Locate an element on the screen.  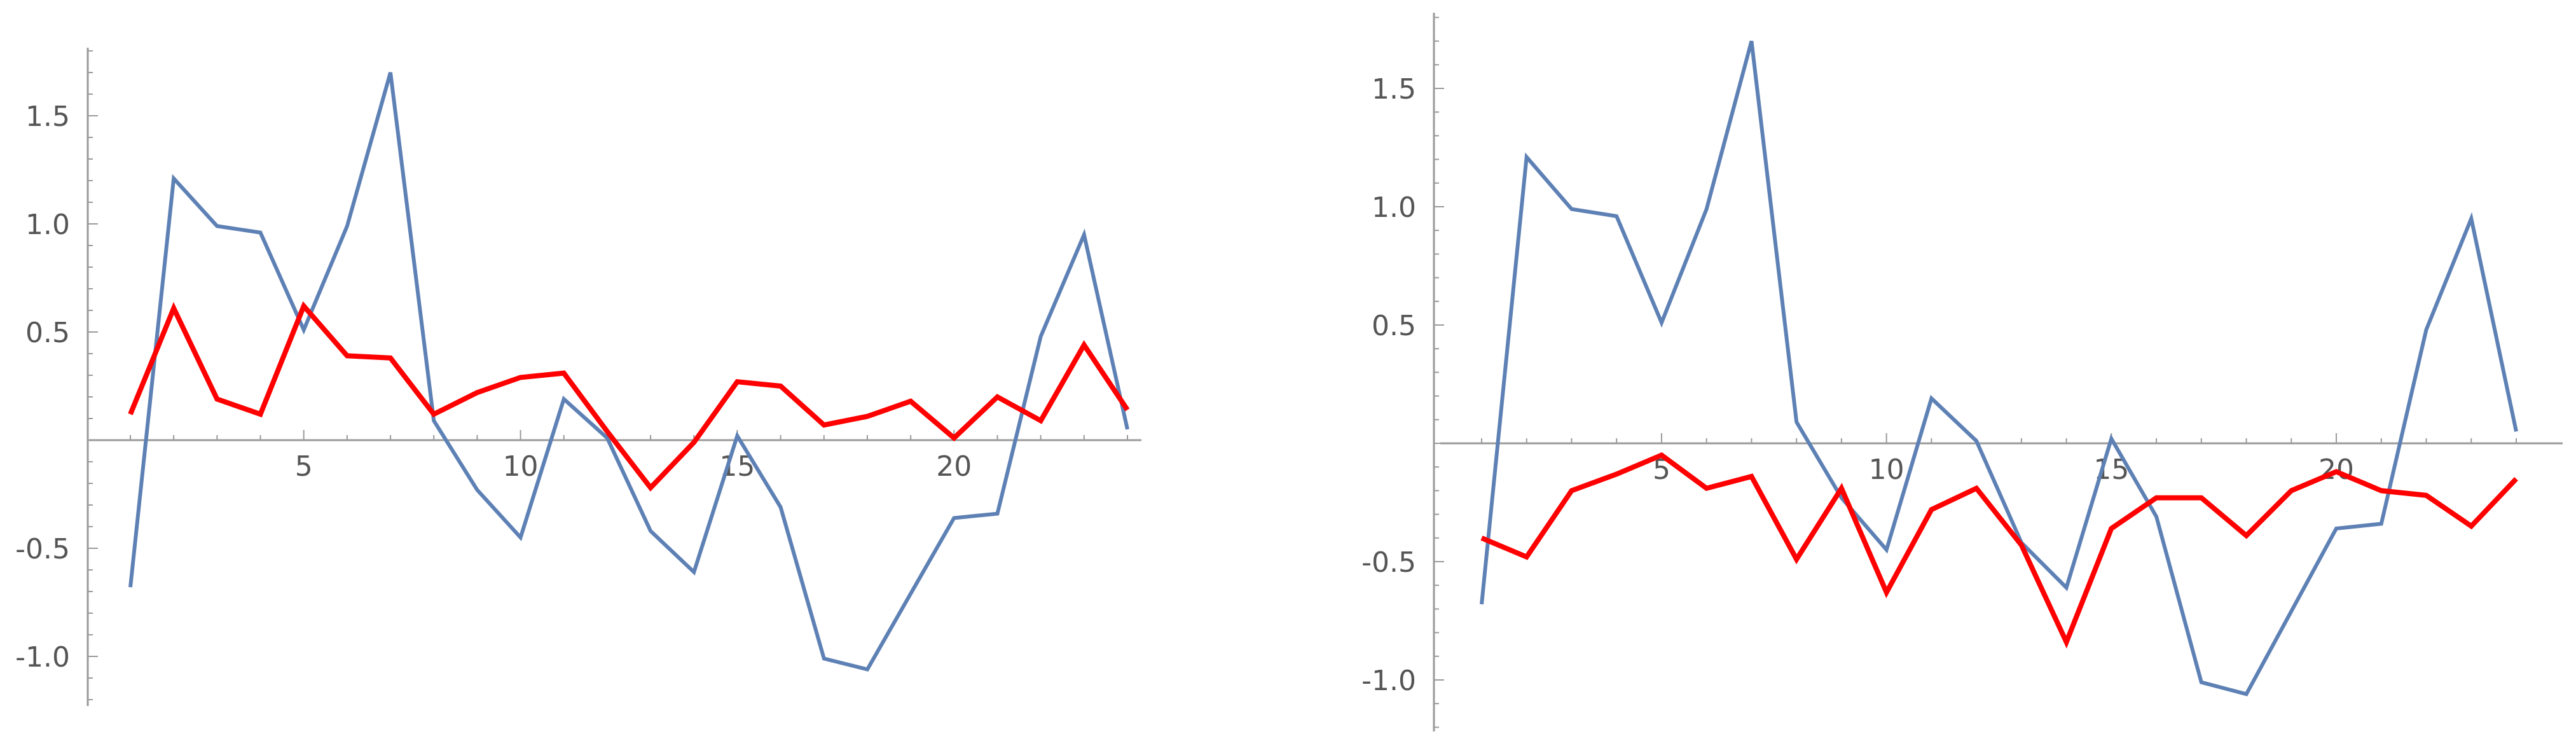
x-tick-label: 5 is located at coordinates (304, 467).